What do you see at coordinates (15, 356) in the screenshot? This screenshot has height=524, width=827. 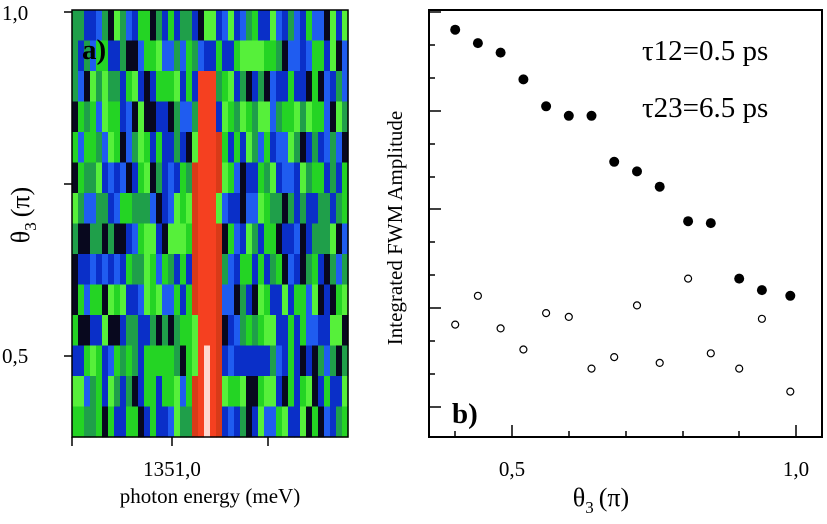 I see `panel-a-ytick-label-mid: 0,5` at bounding box center [15, 356].